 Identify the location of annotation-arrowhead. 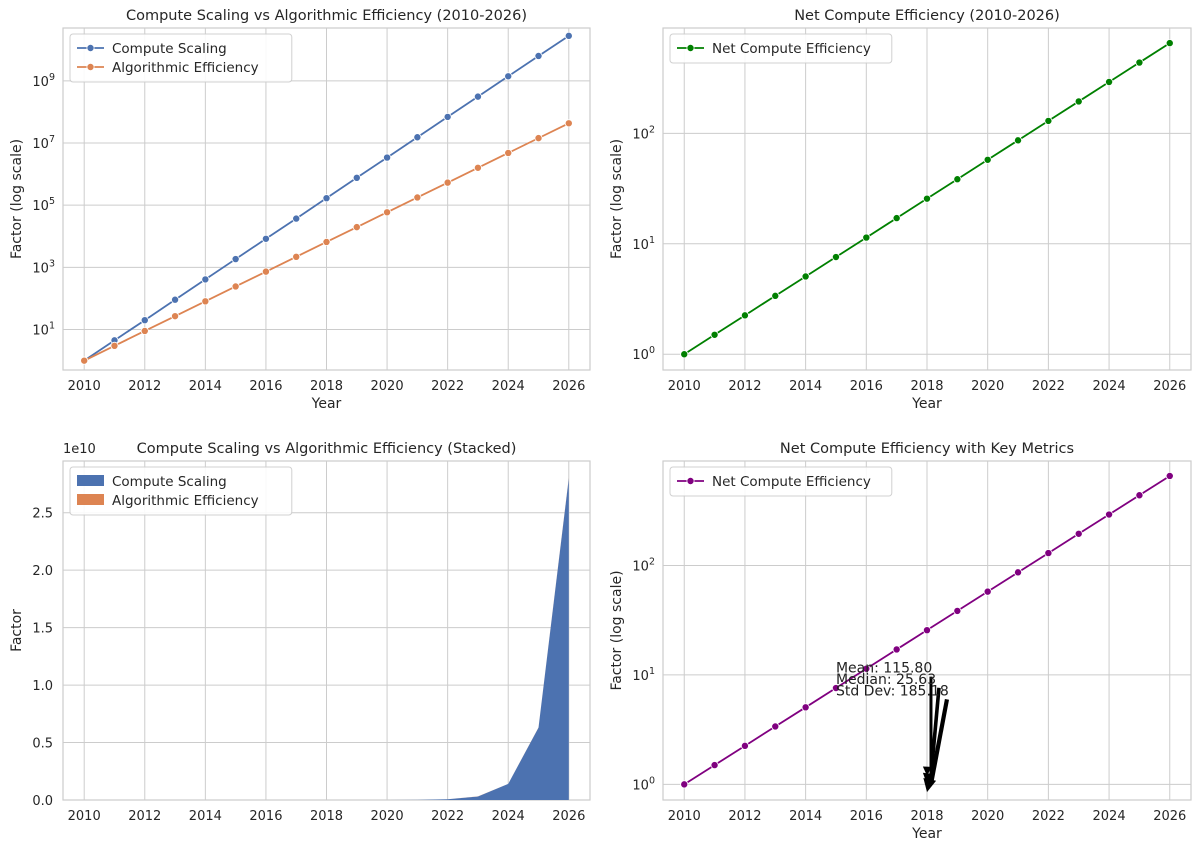
(927, 771).